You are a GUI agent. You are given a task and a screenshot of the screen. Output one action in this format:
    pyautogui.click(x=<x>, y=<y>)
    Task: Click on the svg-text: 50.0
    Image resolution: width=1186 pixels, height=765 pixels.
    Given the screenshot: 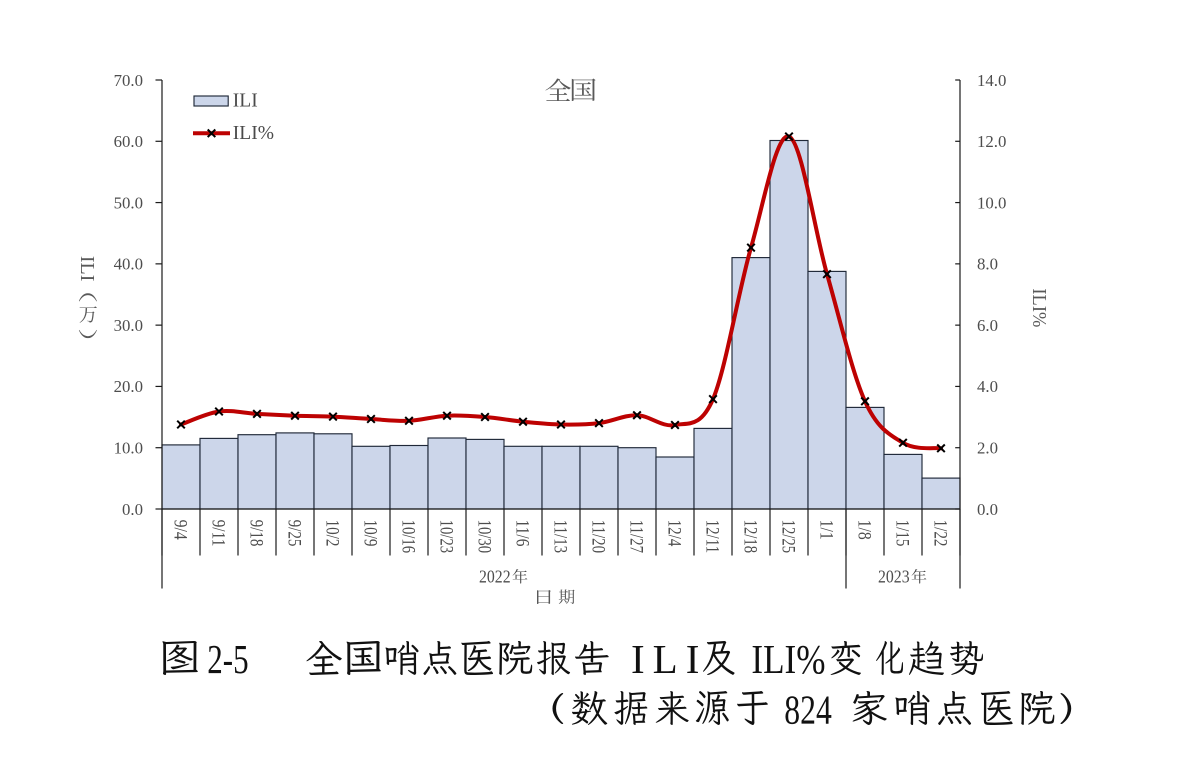 What is the action you would take?
    pyautogui.click(x=128, y=202)
    